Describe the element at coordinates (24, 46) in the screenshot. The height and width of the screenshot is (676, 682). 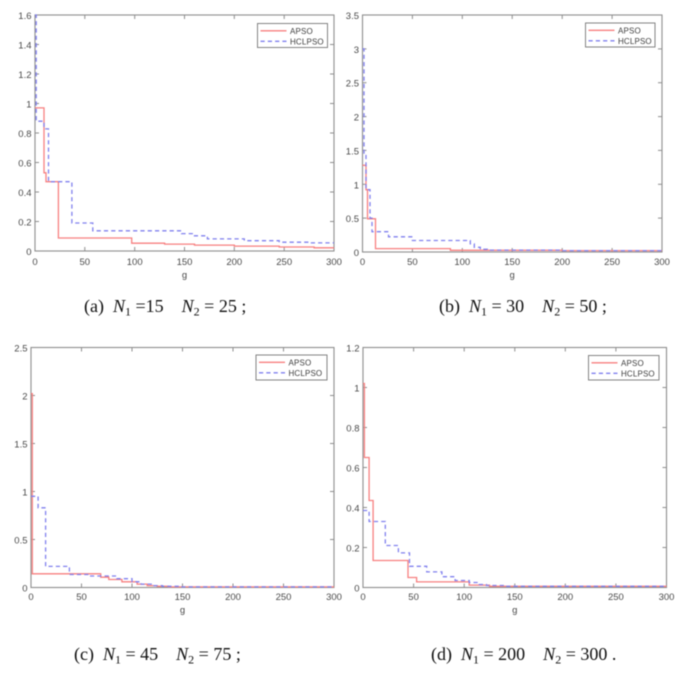
I see `svg-text: 1.4` at that location.